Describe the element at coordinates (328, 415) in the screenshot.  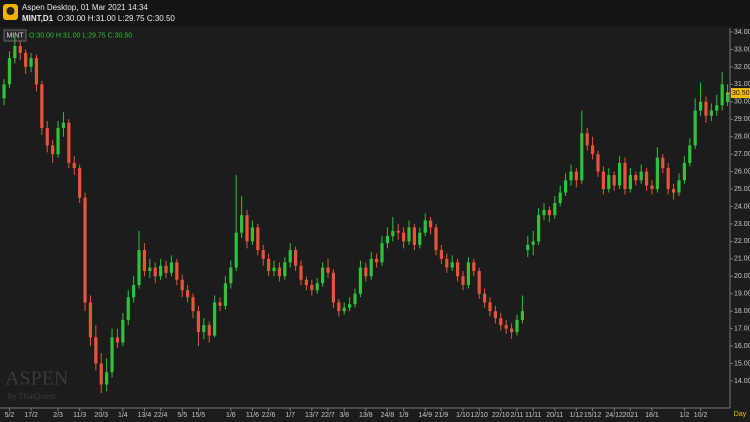
I see `x-tick-label: 22/7` at that location.